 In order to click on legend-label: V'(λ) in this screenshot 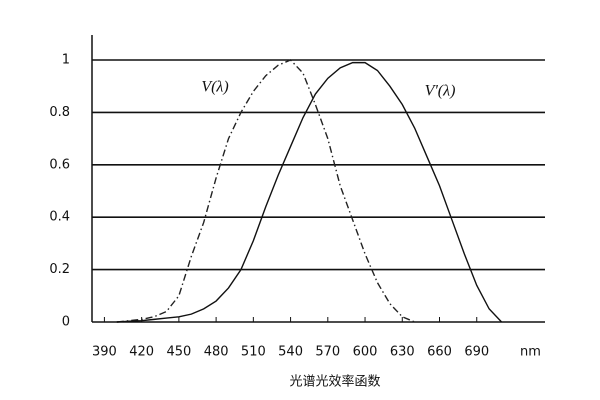, I will do `click(440, 91)`.